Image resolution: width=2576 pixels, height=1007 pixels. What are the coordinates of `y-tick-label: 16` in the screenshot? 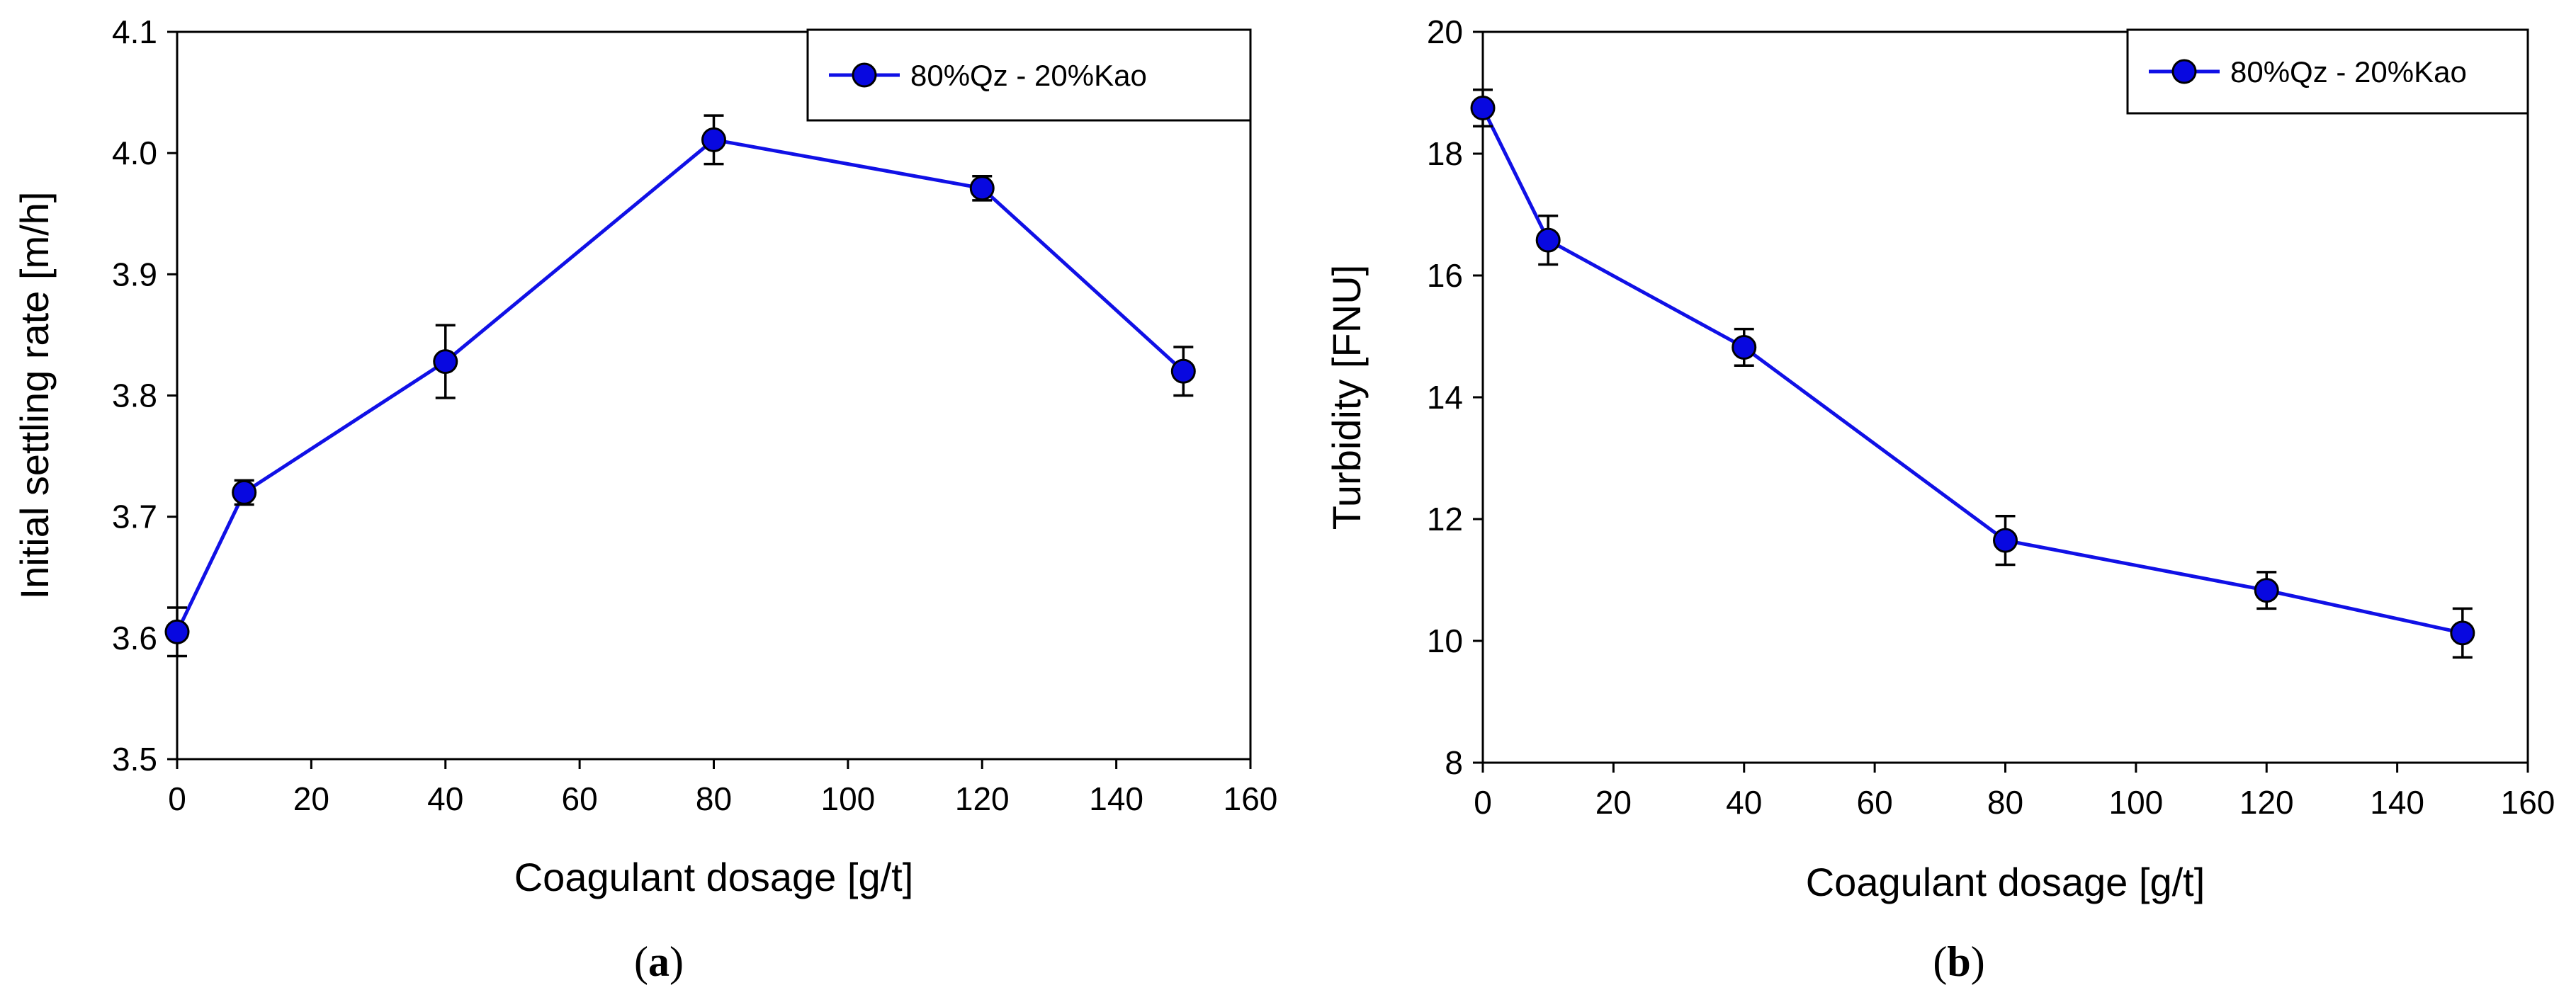 It's located at (1445, 275).